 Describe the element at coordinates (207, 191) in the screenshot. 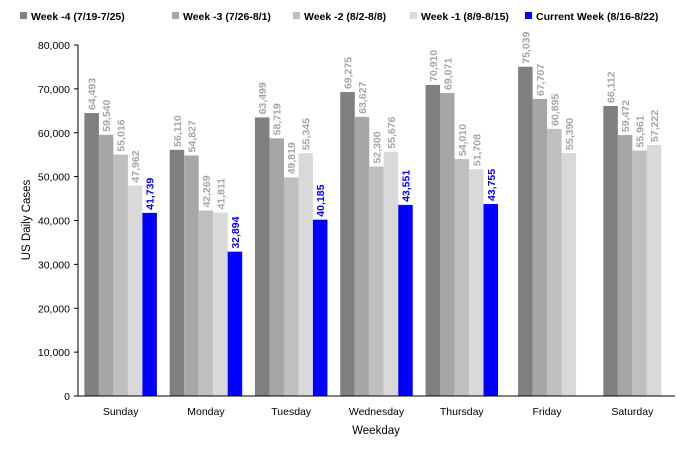

I see `data-label: 42,269` at that location.